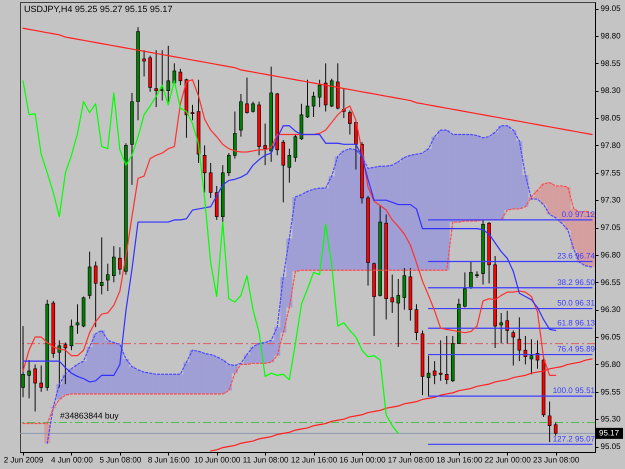 The width and height of the screenshot is (625, 469). I want to click on ref-line-label: 95.17, so click(609, 433).